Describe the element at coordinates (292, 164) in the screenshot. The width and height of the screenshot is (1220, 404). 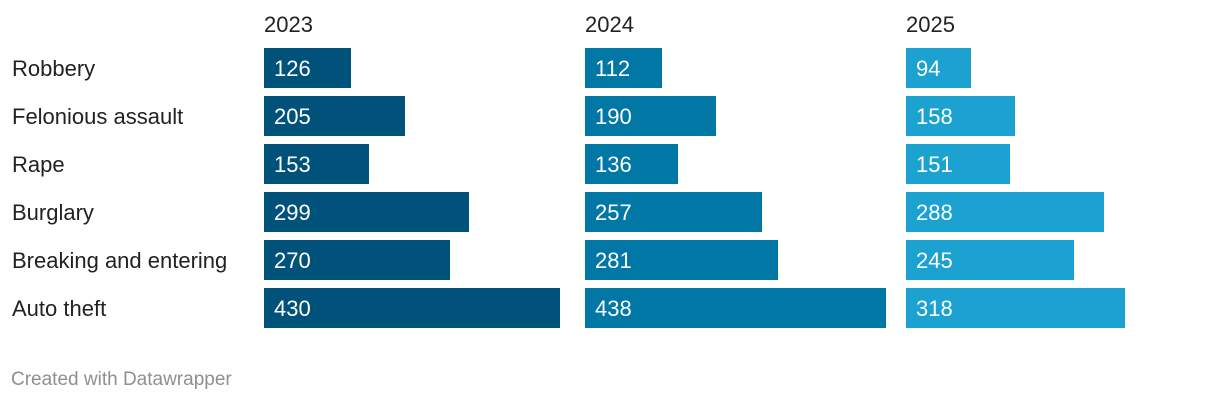
I see `bar-value-label: 153` at that location.